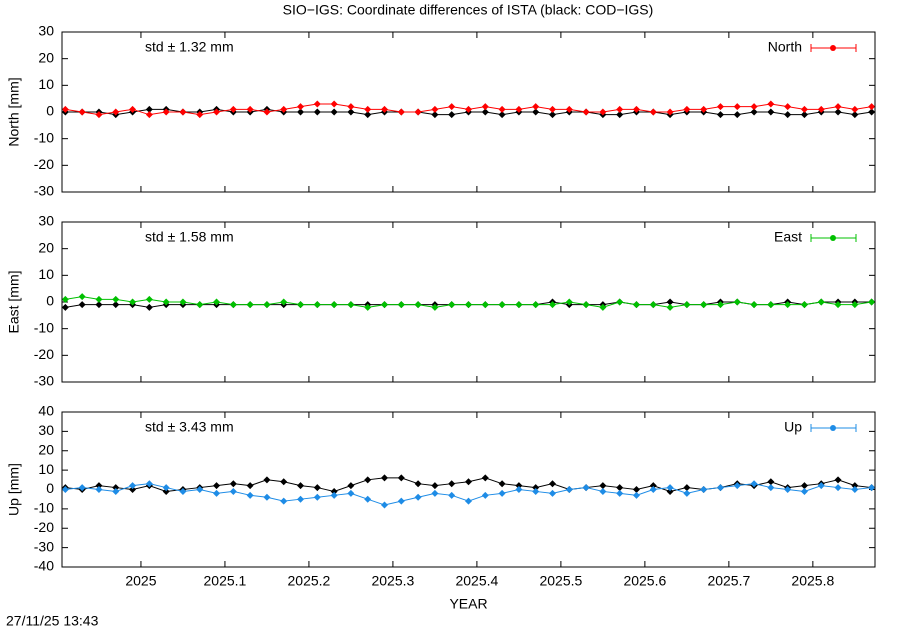 The height and width of the screenshot is (630, 900). I want to click on x-tick-label: 2025.1, so click(225, 581).